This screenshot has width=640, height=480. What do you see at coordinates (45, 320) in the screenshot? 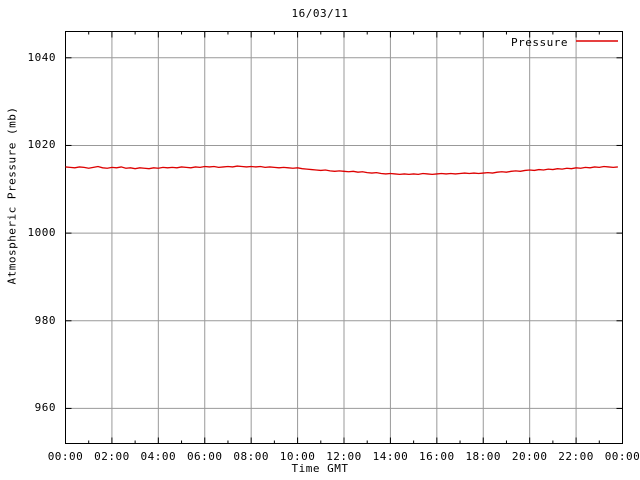
I see `y-tick-label: 980` at bounding box center [45, 320].